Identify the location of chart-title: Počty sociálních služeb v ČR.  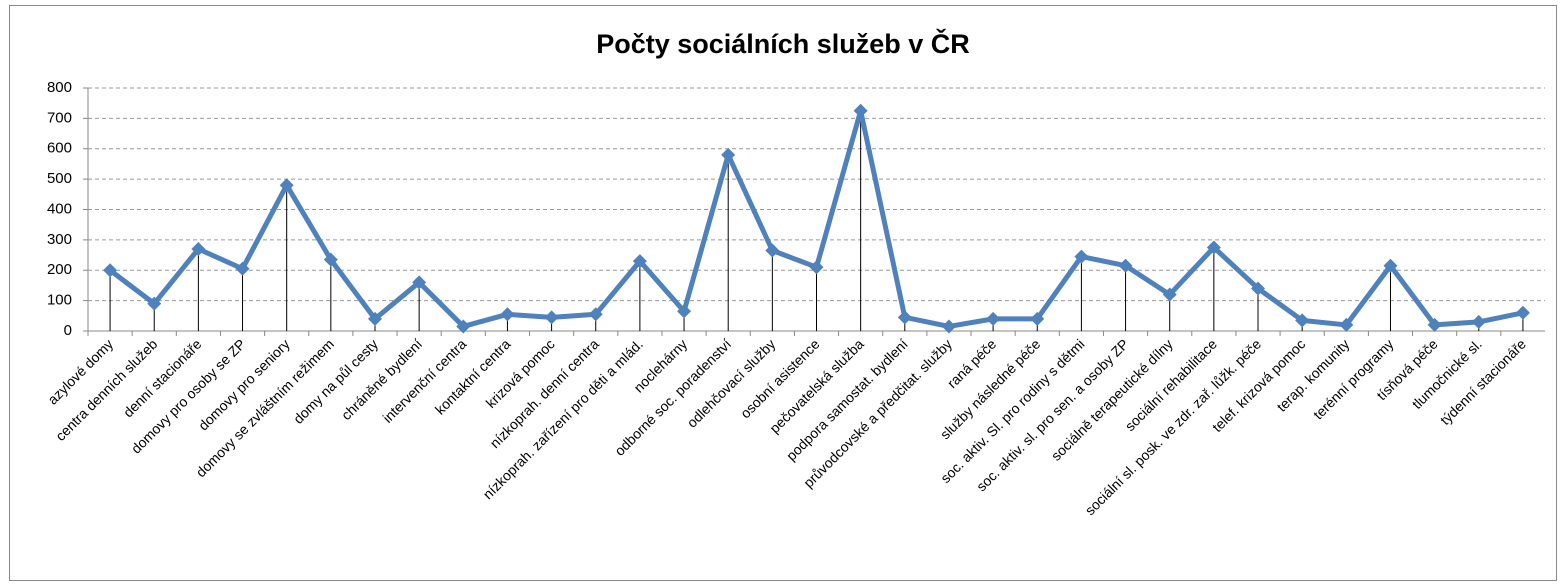
(783, 43).